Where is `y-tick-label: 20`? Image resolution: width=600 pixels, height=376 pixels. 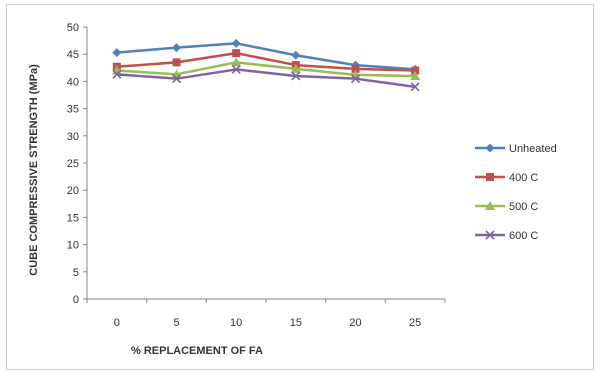 y-tick-label: 20 is located at coordinates (73, 191).